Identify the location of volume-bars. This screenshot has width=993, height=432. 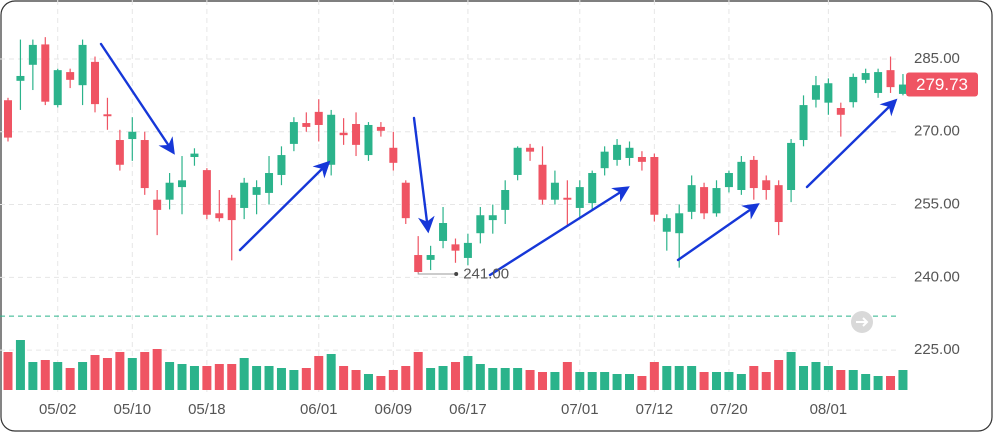
(455, 365).